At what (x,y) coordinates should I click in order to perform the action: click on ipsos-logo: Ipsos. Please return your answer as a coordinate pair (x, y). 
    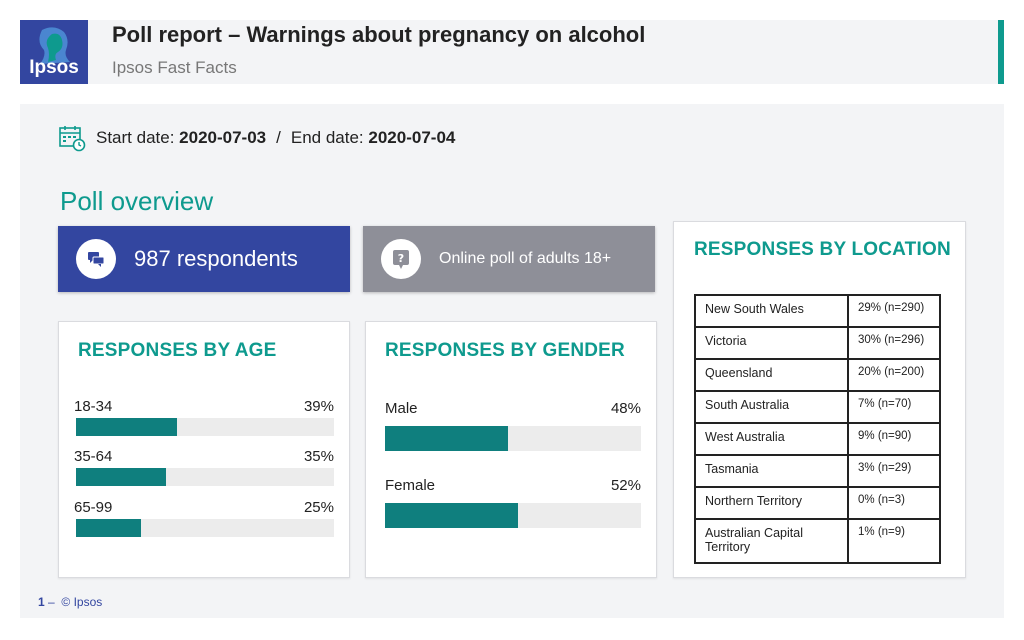
    Looking at the image, I should click on (54, 52).